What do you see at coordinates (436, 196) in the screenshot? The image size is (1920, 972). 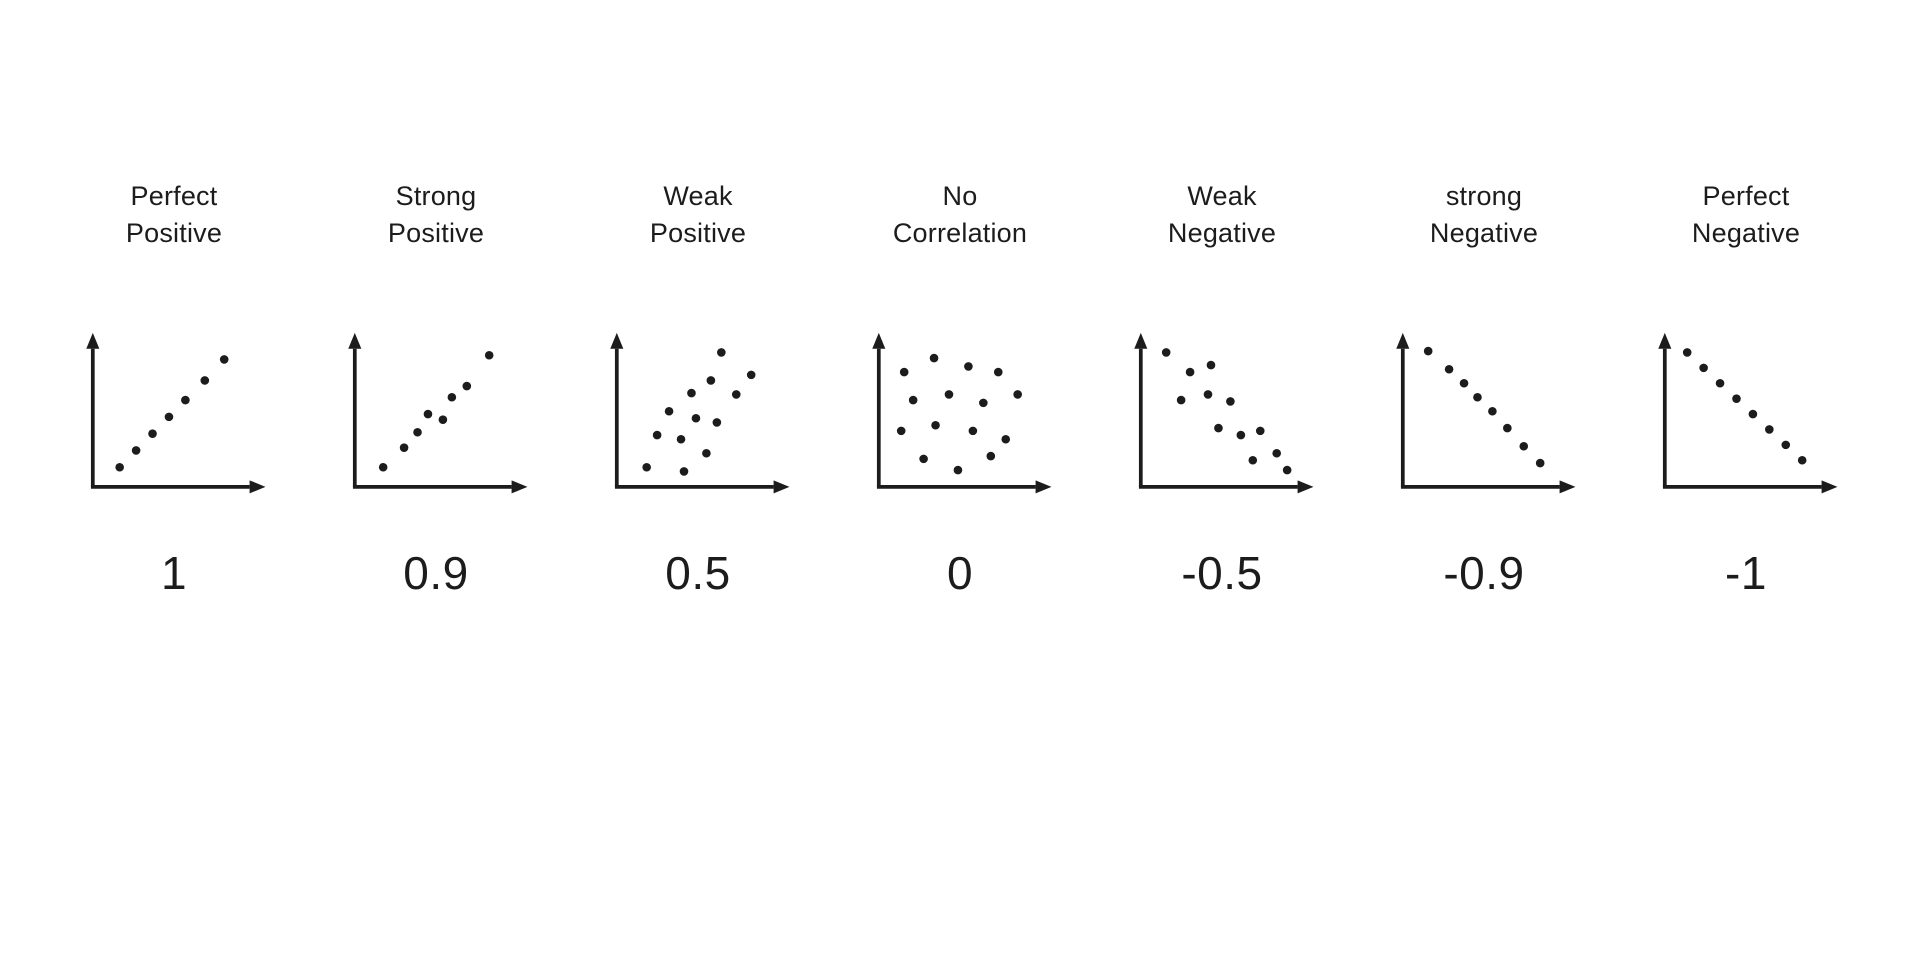 I see `panel-title-line-1: Strong` at bounding box center [436, 196].